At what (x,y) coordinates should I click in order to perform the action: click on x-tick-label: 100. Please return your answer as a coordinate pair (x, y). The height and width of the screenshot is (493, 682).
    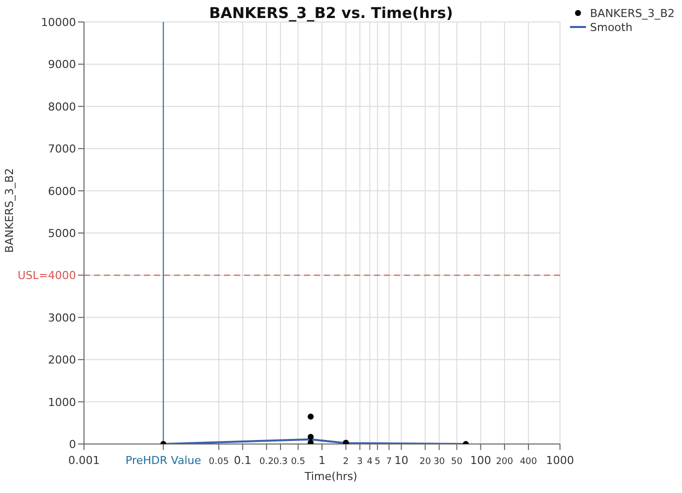
    Looking at the image, I should click on (481, 460).